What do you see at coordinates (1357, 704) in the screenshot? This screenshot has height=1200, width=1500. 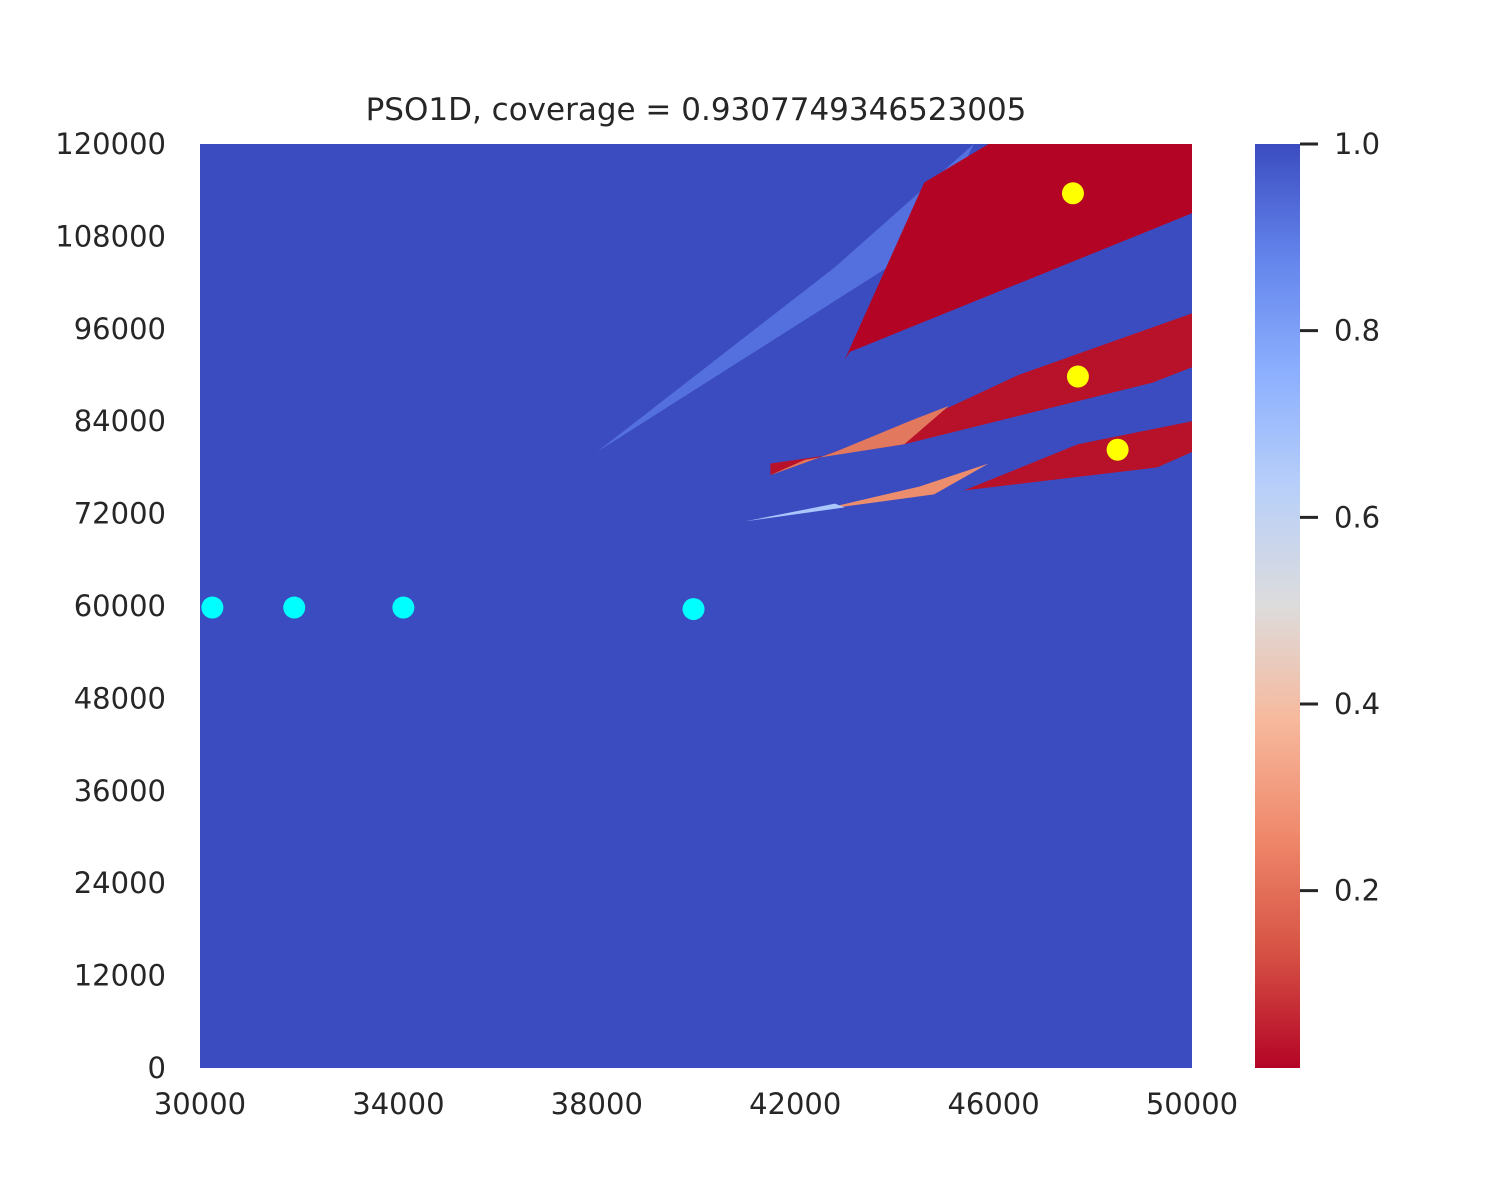 I see `colorbar-tick-label: 0.4` at bounding box center [1357, 704].